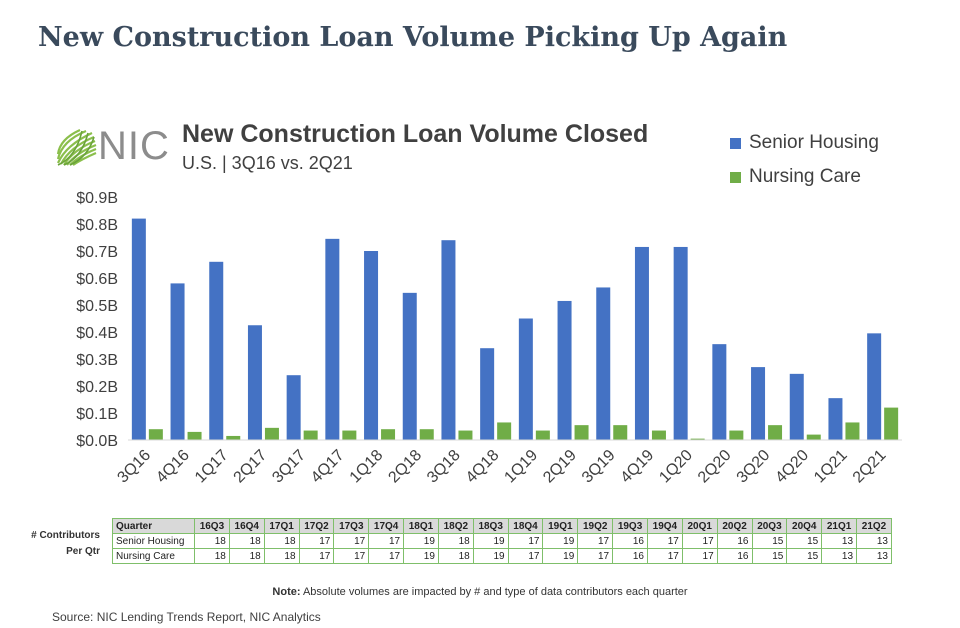  I want to click on nic-logo: NIC, so click(113, 146).